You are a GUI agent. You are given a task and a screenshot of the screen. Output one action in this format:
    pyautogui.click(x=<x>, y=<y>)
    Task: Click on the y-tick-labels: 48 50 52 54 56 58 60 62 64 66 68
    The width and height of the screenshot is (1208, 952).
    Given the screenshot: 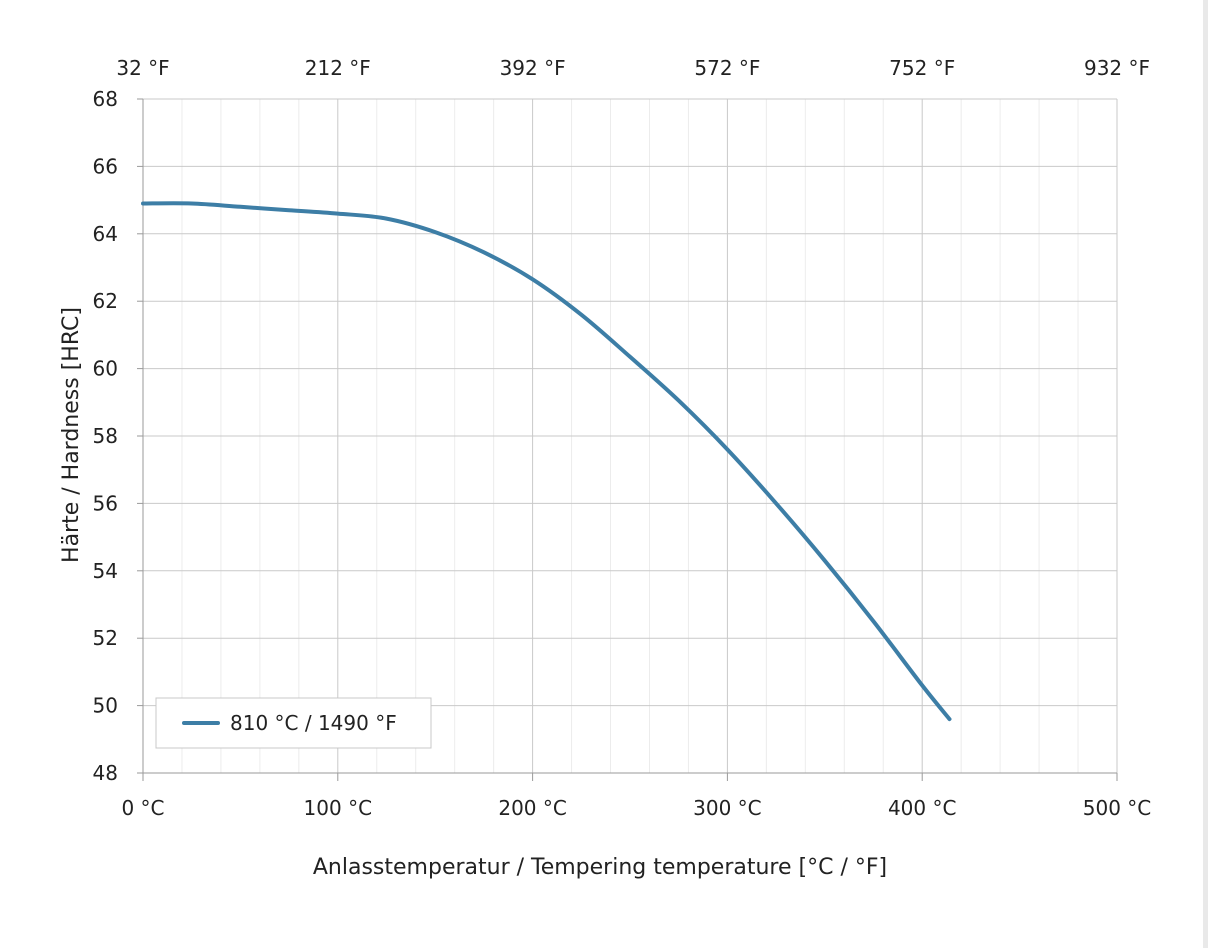 What is the action you would take?
    pyautogui.click(x=105, y=436)
    